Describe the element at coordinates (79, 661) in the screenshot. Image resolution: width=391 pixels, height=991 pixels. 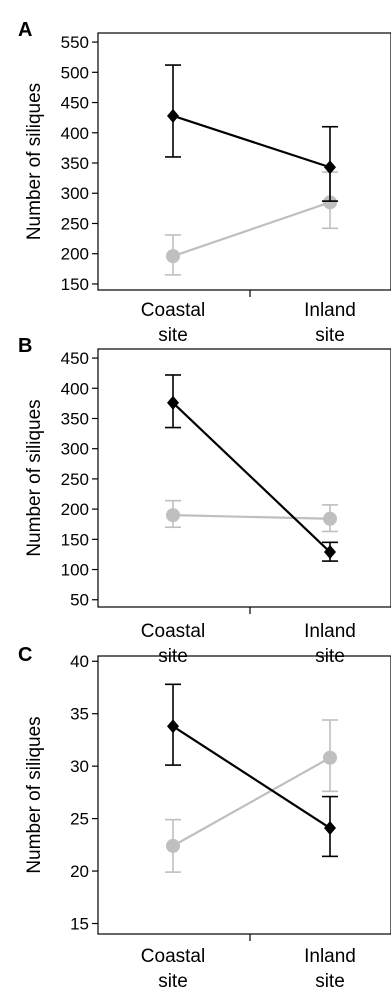
I see `y-tick-label: 40` at that location.